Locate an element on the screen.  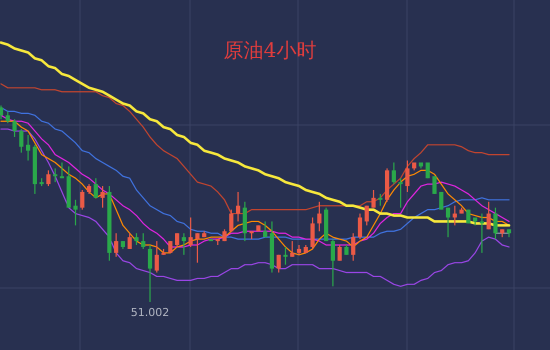
annotation: 51.002 is located at coordinates (150, 312).